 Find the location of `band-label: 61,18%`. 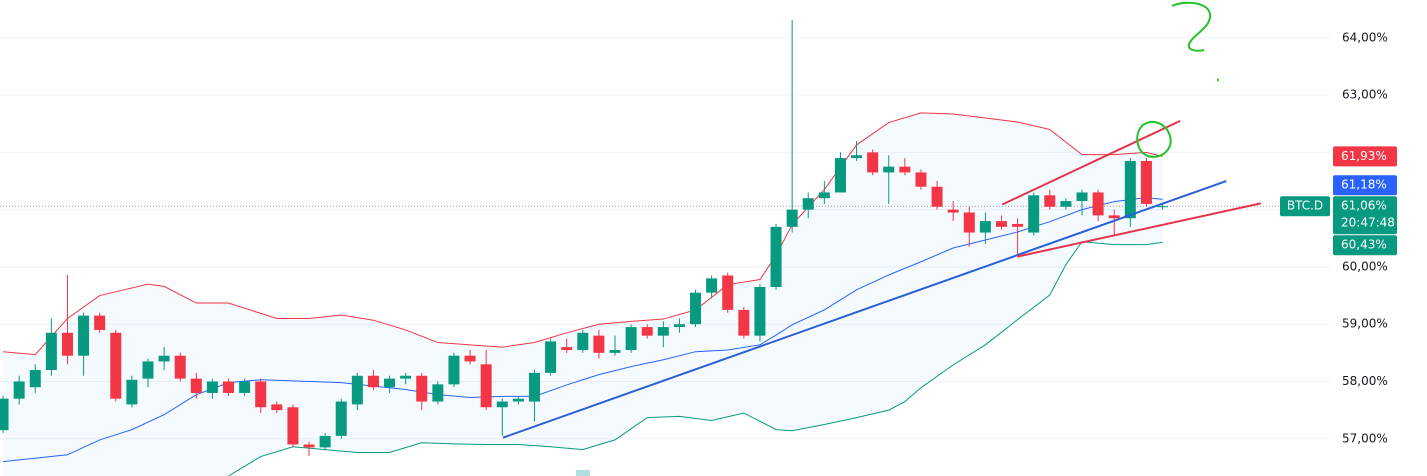

band-label: 61,18% is located at coordinates (1364, 185).